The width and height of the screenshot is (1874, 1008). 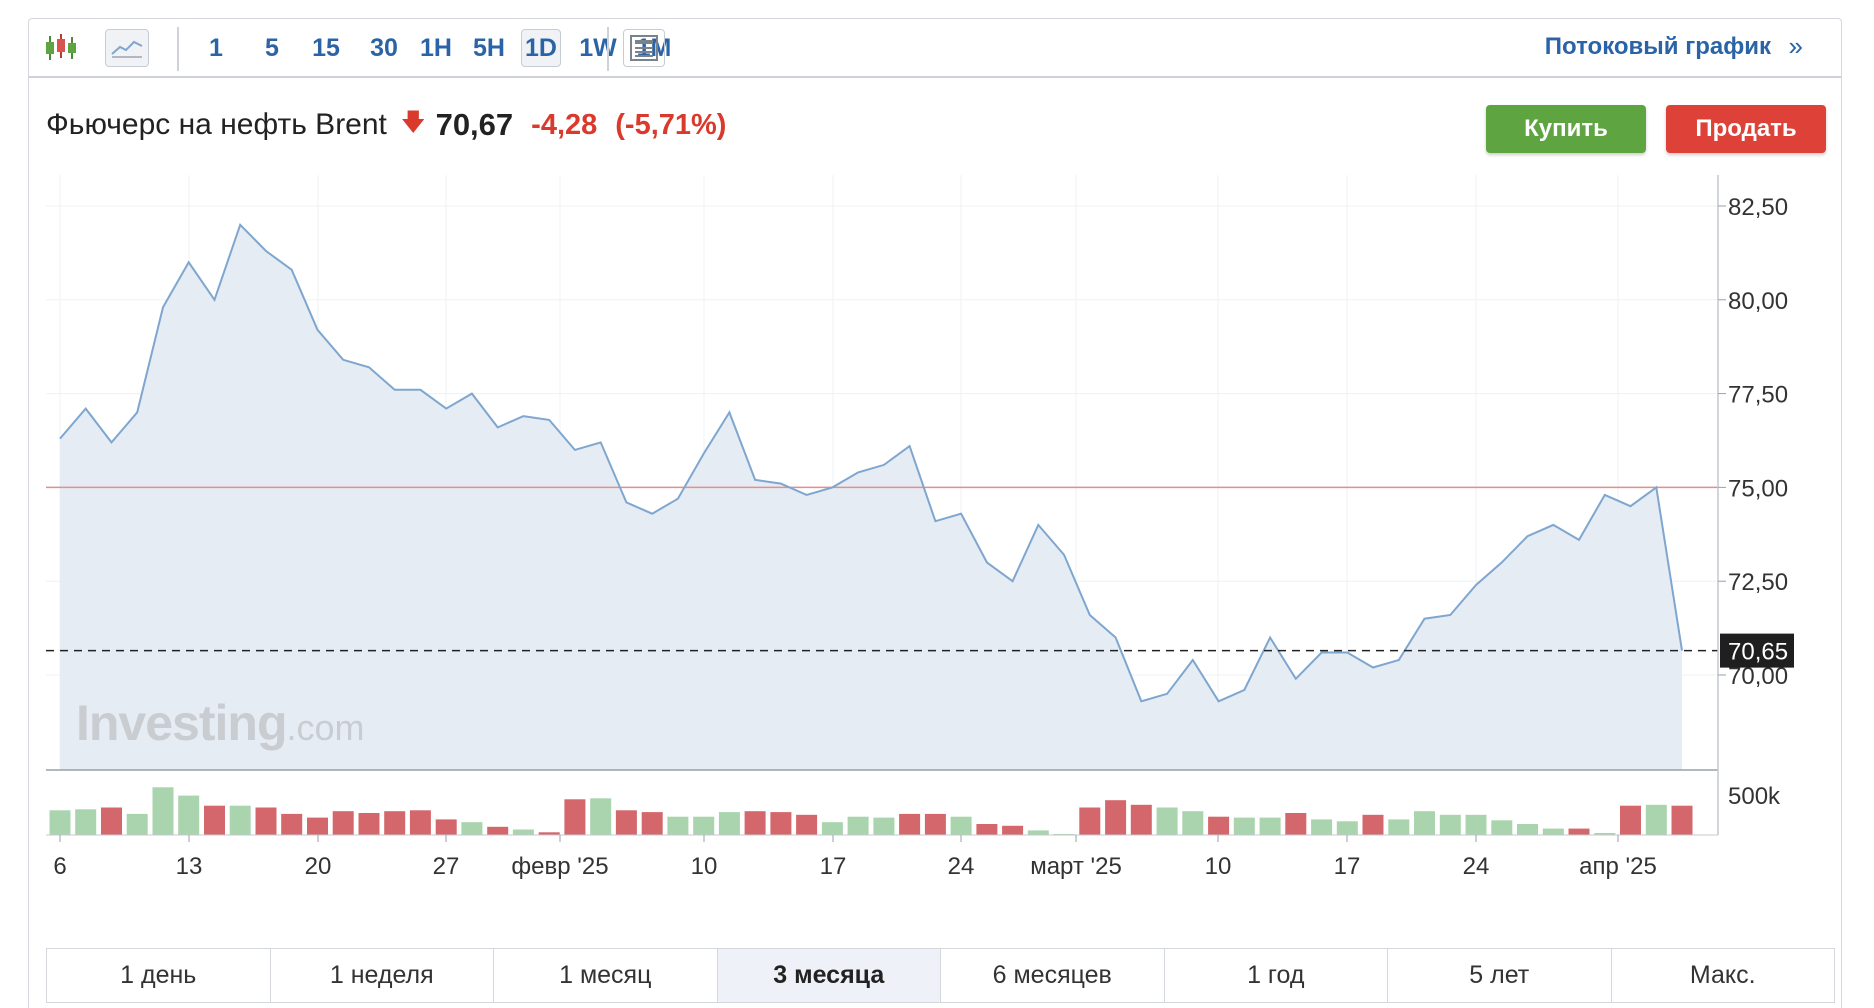 What do you see at coordinates (382, 975) in the screenshot?
I see `range-button: 1 неделя` at bounding box center [382, 975].